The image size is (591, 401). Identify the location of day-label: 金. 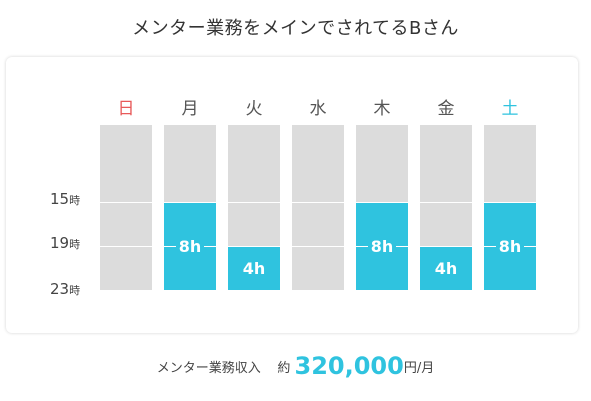
(446, 109).